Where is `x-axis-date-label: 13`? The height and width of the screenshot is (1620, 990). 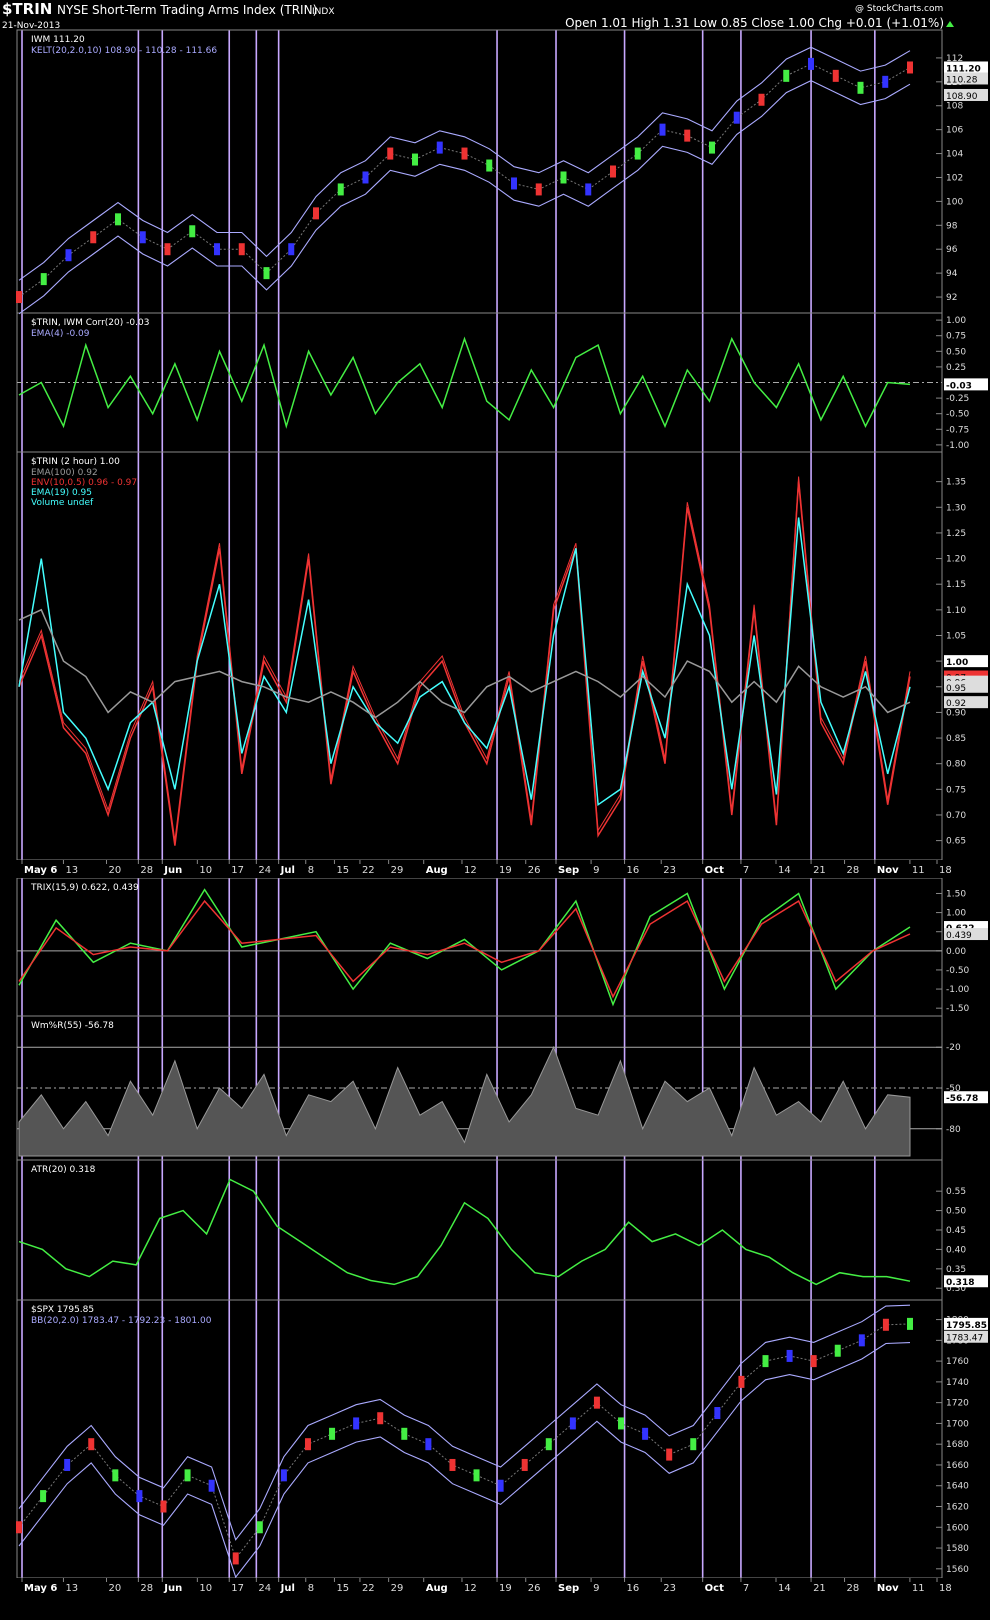
x-axis-date-label: 13 is located at coordinates (71, 1588).